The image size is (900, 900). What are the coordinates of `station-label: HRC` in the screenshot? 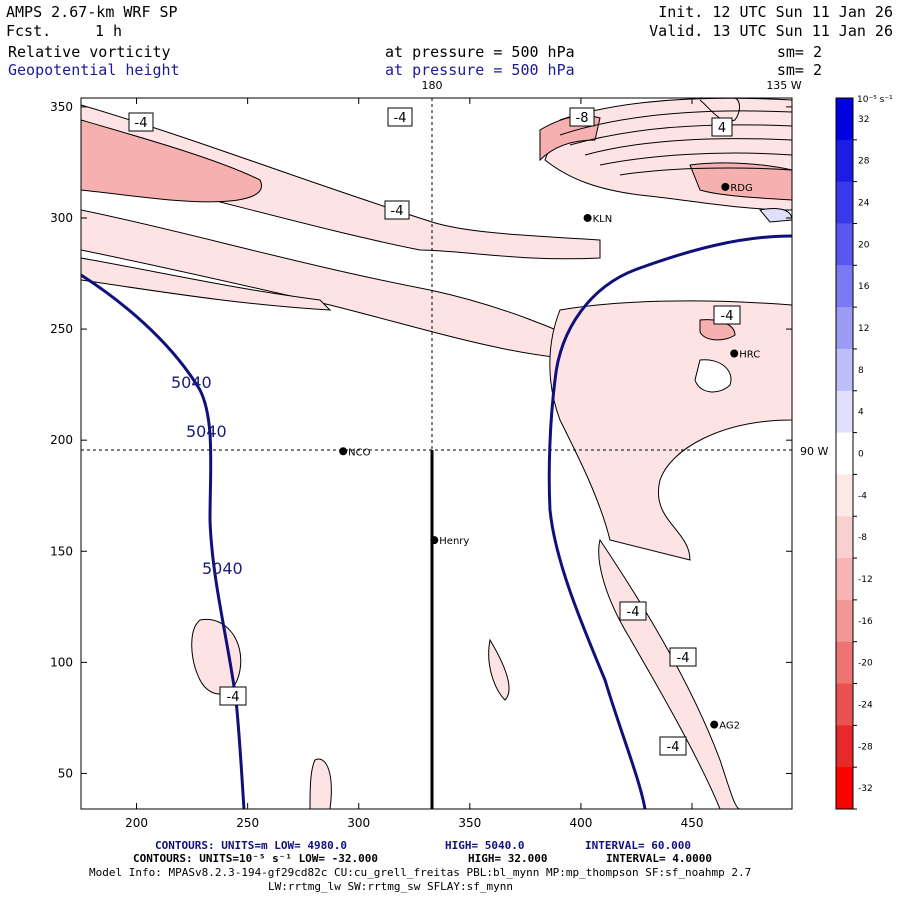 It's located at (749, 355).